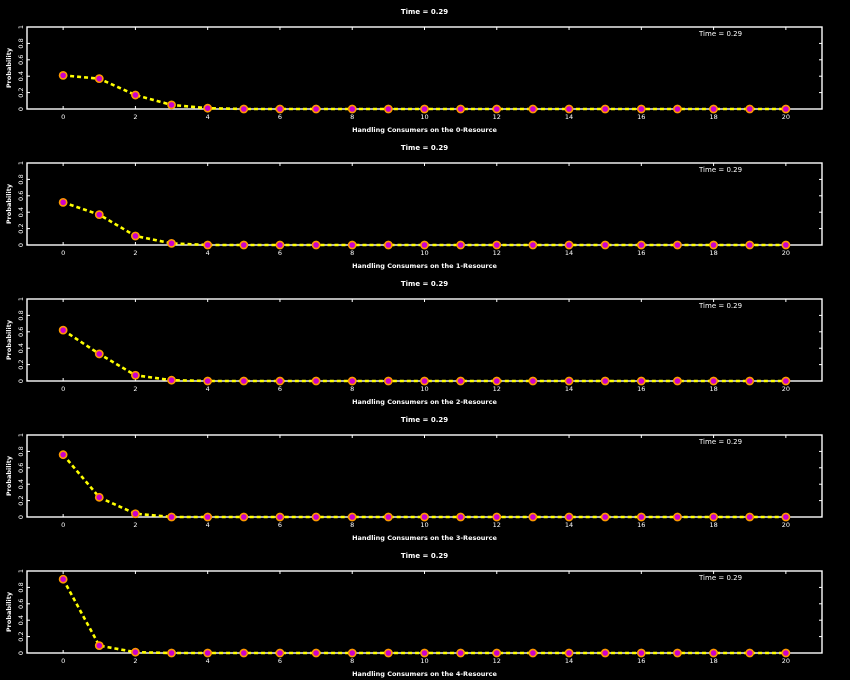 Image resolution: width=850 pixels, height=680 pixels. Describe the element at coordinates (424, 266) in the screenshot. I see `x-axis-label: Handling Consumers on the 1-Resource` at that location.